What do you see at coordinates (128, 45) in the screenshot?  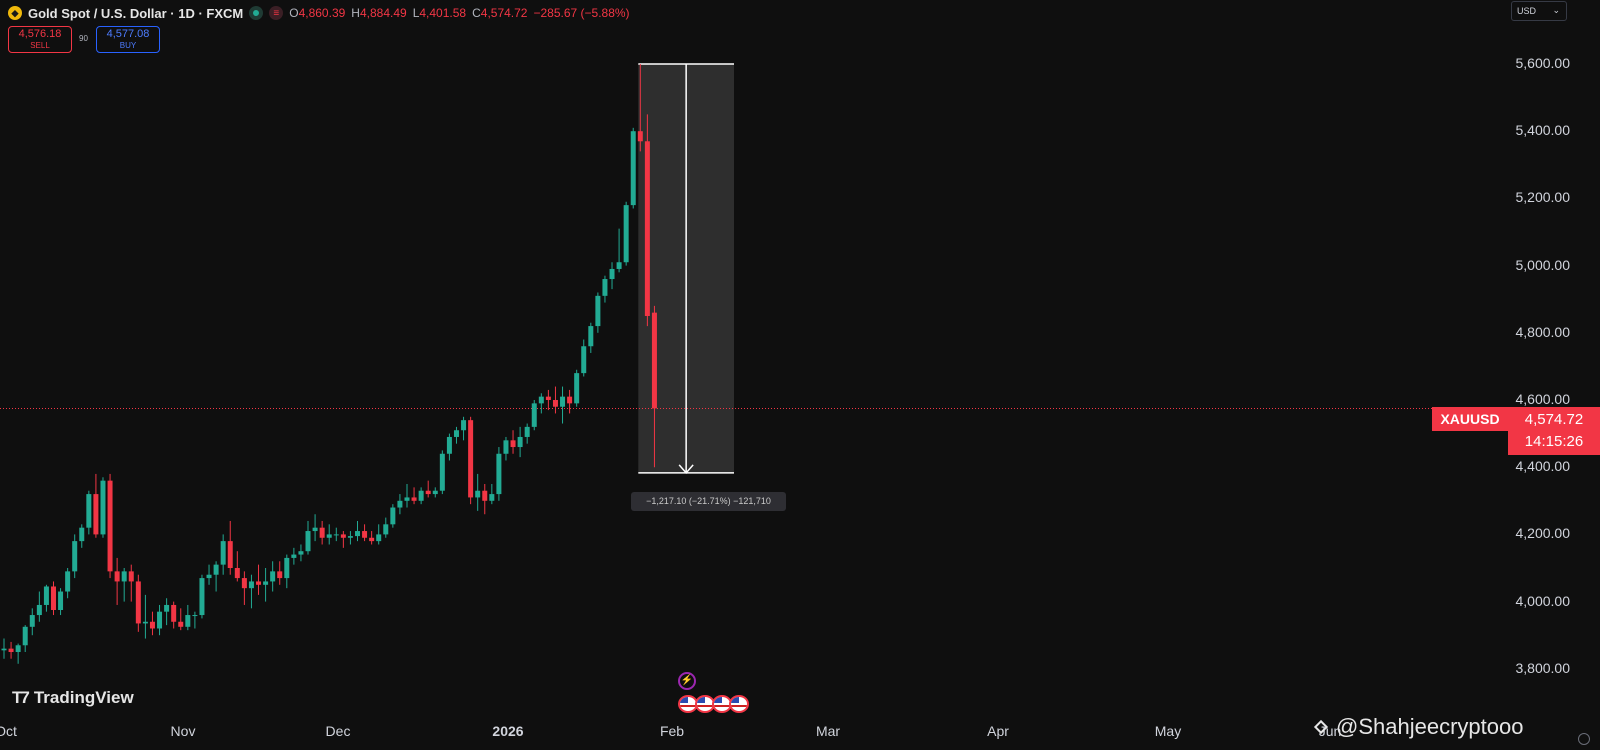 I see `buy-label: BUY` at bounding box center [128, 45].